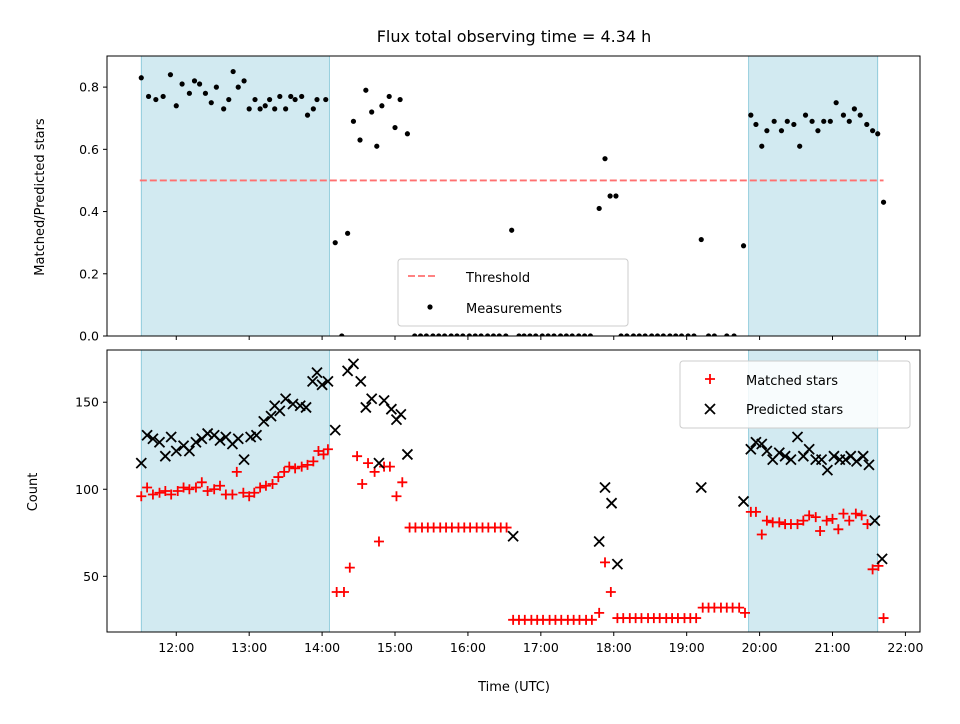  I want to click on legend-predicted-swatch, so click(710, 409).